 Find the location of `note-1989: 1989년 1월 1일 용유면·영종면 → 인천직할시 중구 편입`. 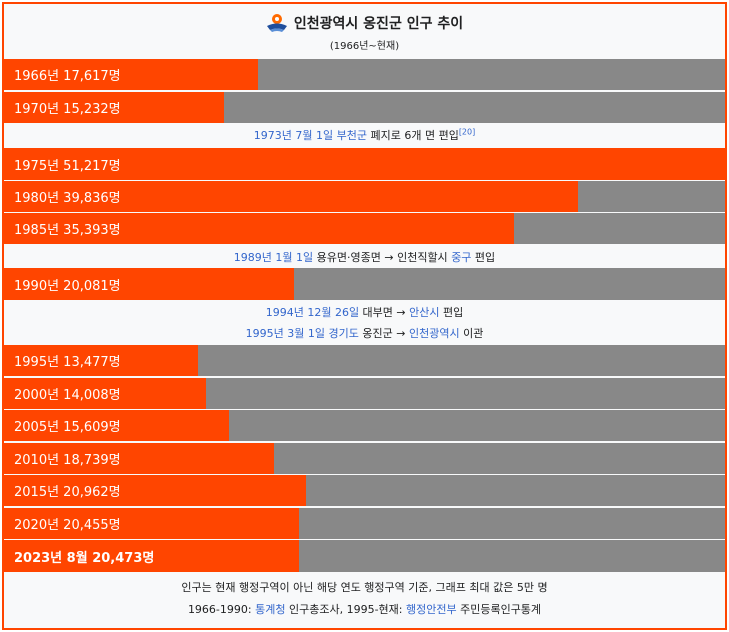

note-1989: 1989년 1월 1일 용유면·영종면 → 인천직할시 중구 편입 is located at coordinates (364, 257).